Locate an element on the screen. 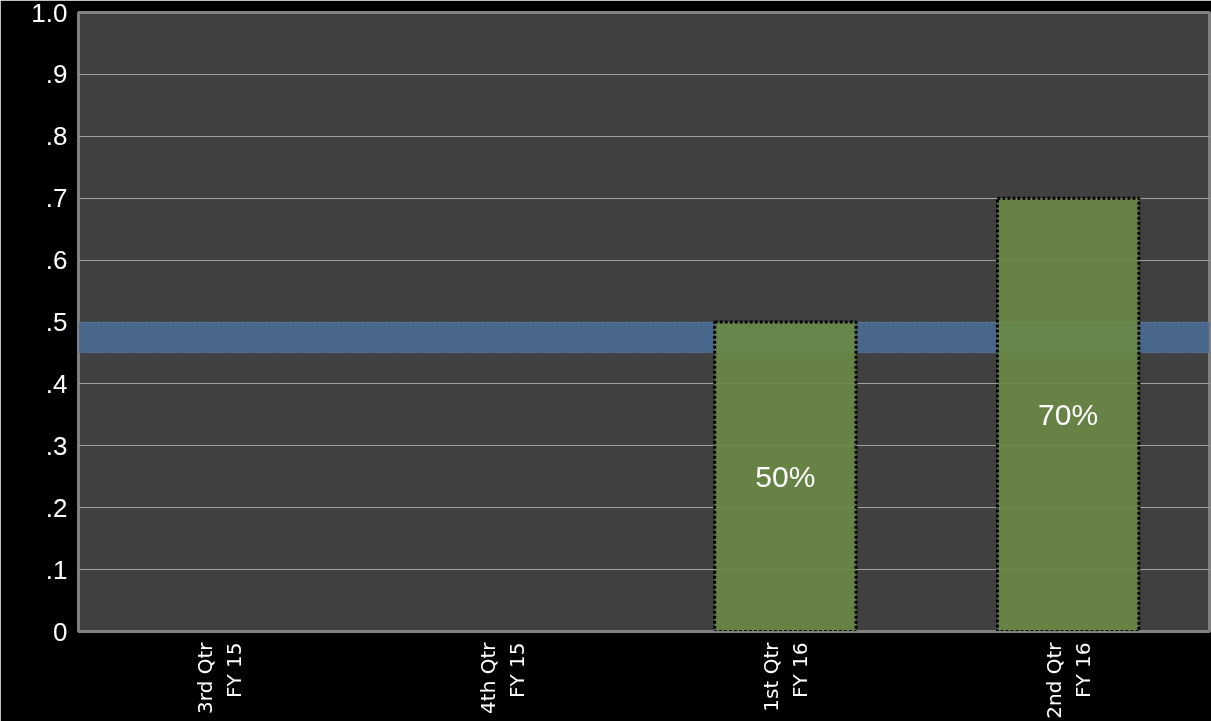 The height and width of the screenshot is (721, 1211). y-tick-label: .3 is located at coordinates (56, 445).